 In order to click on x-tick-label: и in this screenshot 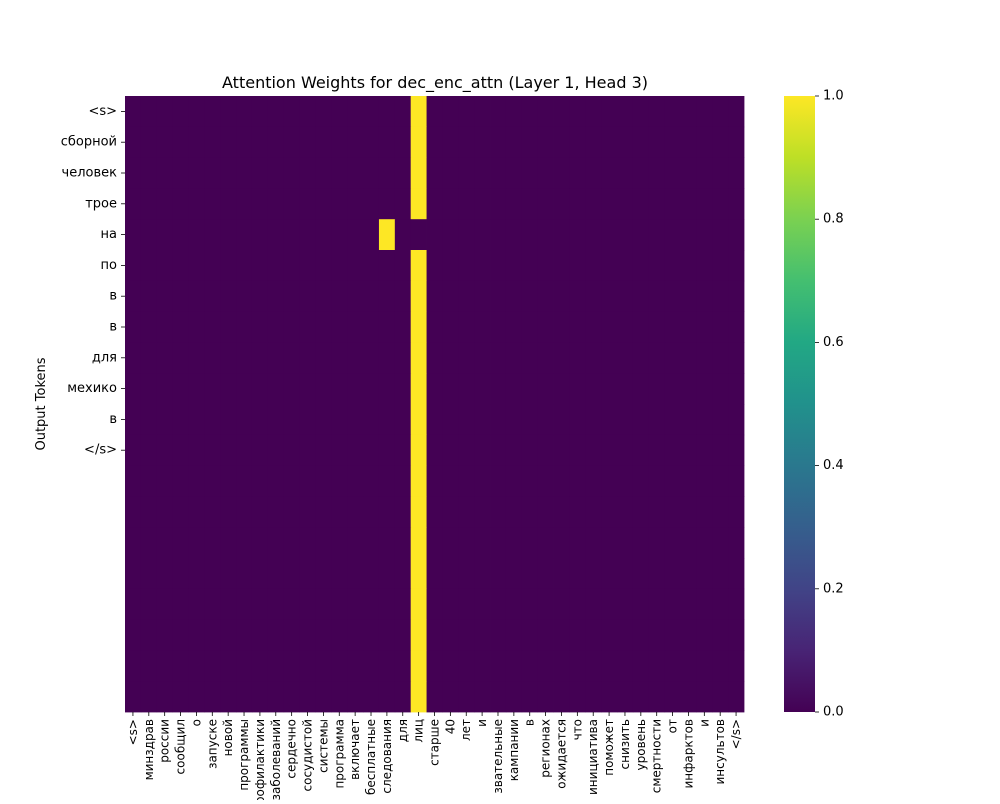, I will do `click(482, 723)`.